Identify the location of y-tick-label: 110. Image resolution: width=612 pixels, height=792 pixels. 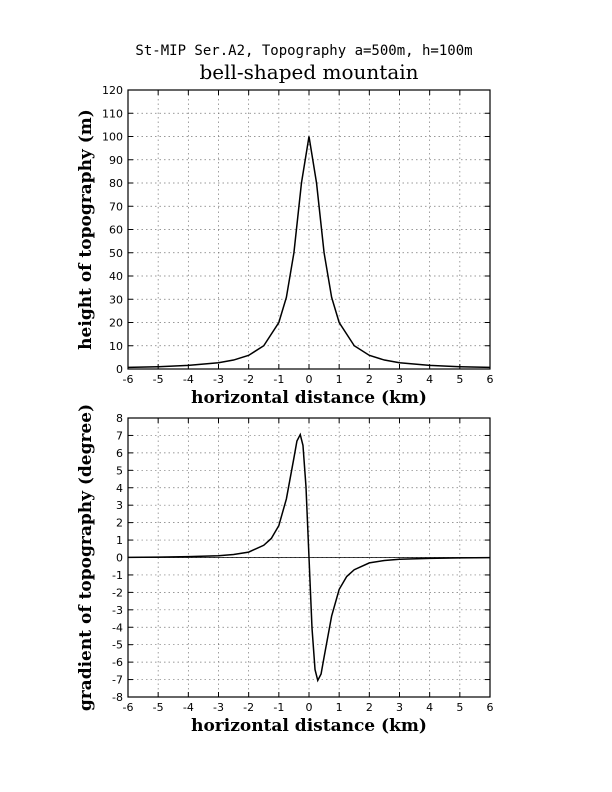
(112, 113).